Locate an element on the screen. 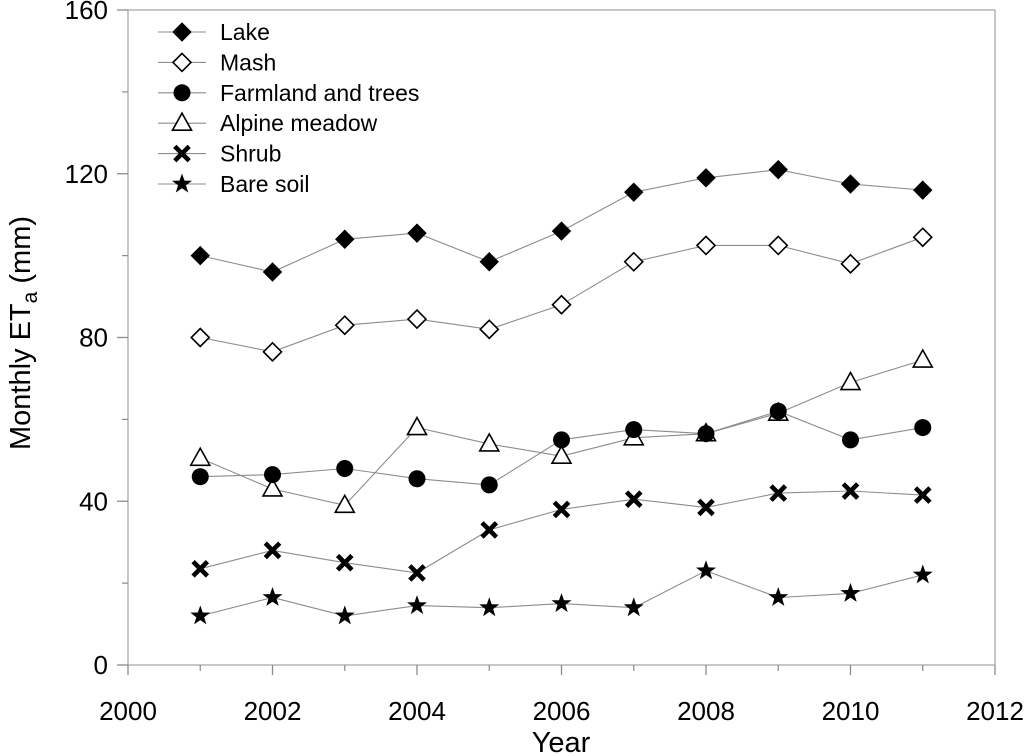  legend-marker-shrub is located at coordinates (182, 153).